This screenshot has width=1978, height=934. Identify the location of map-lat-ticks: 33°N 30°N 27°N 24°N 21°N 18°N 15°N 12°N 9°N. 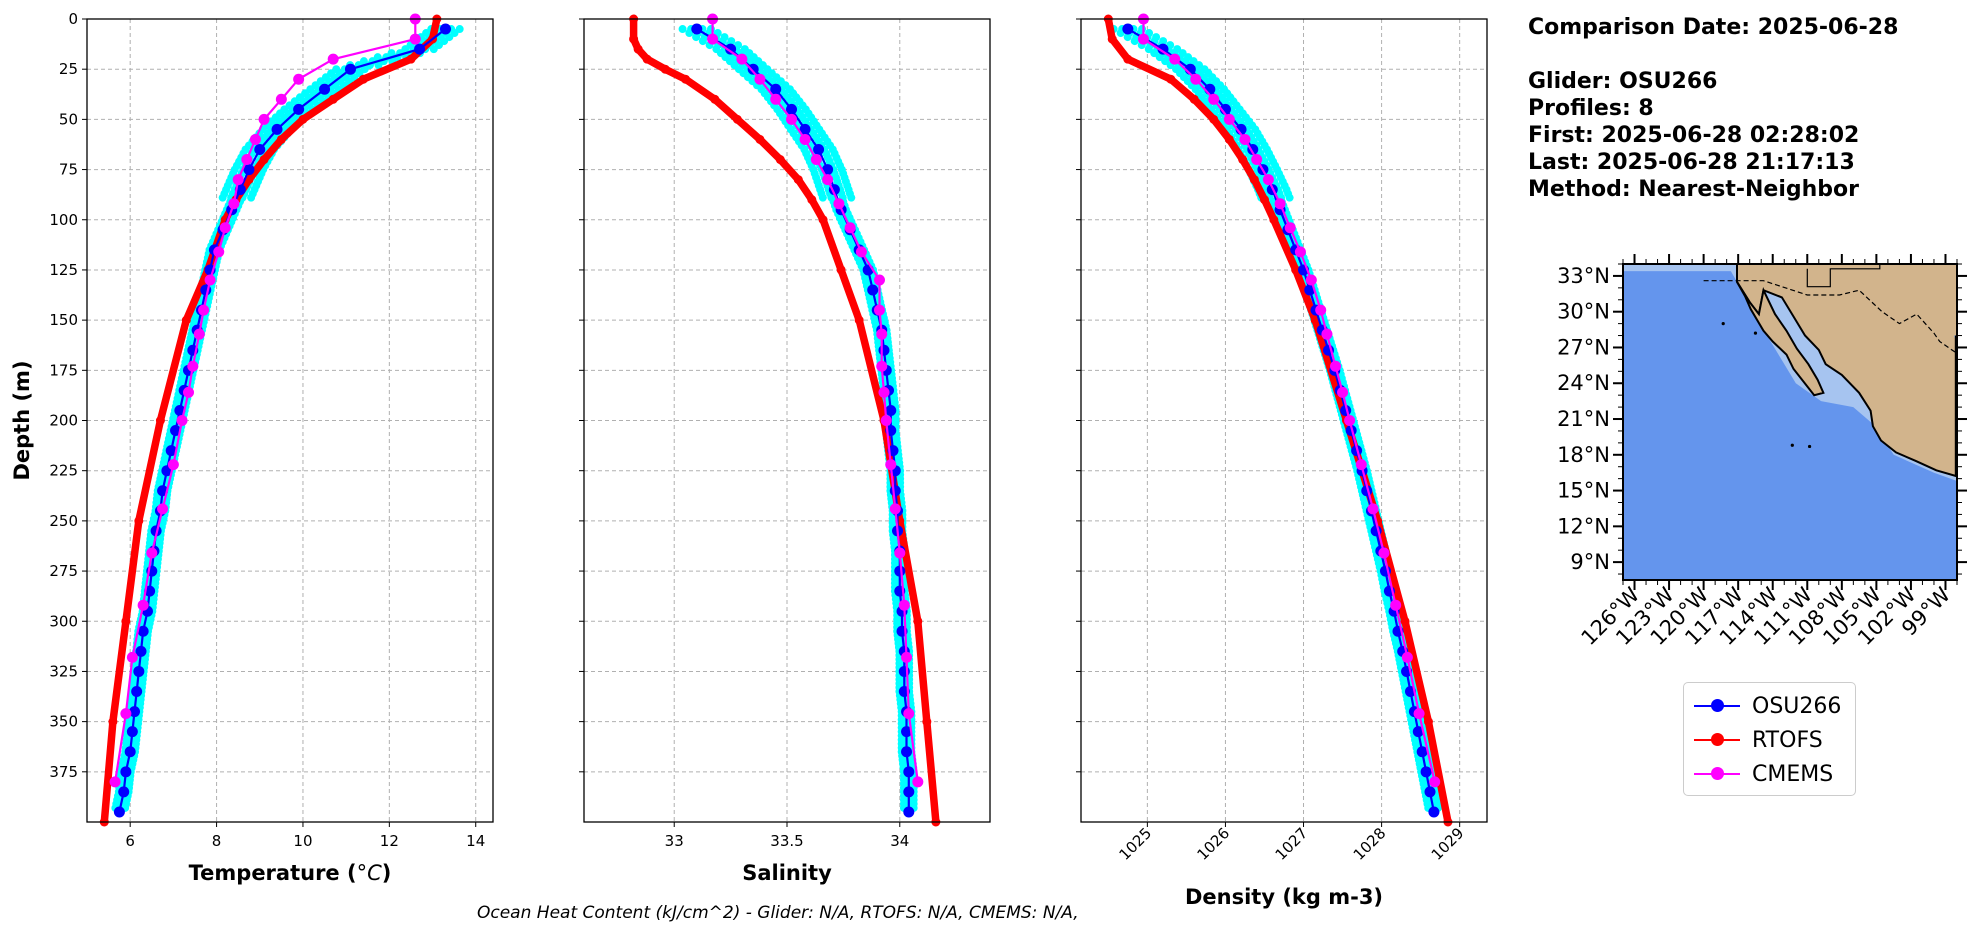
(1762, 419).